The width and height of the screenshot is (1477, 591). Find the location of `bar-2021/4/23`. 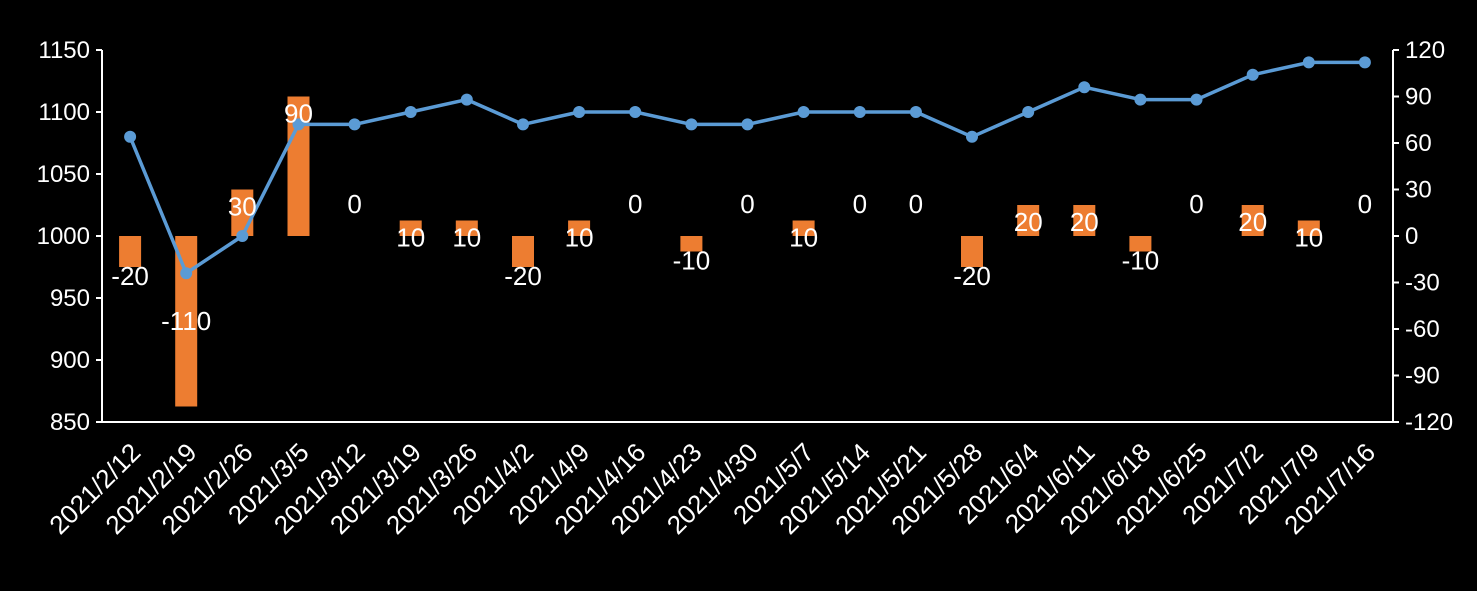

bar-2021/4/23 is located at coordinates (691, 244).